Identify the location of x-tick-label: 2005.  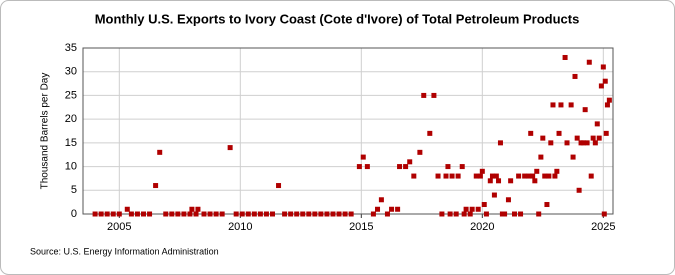
(119, 227).